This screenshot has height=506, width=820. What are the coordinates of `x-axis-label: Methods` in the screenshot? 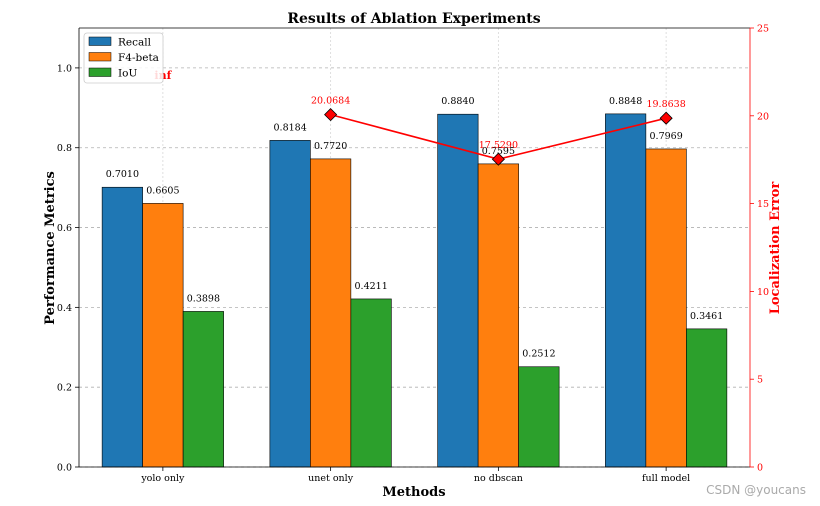 It's located at (413, 492).